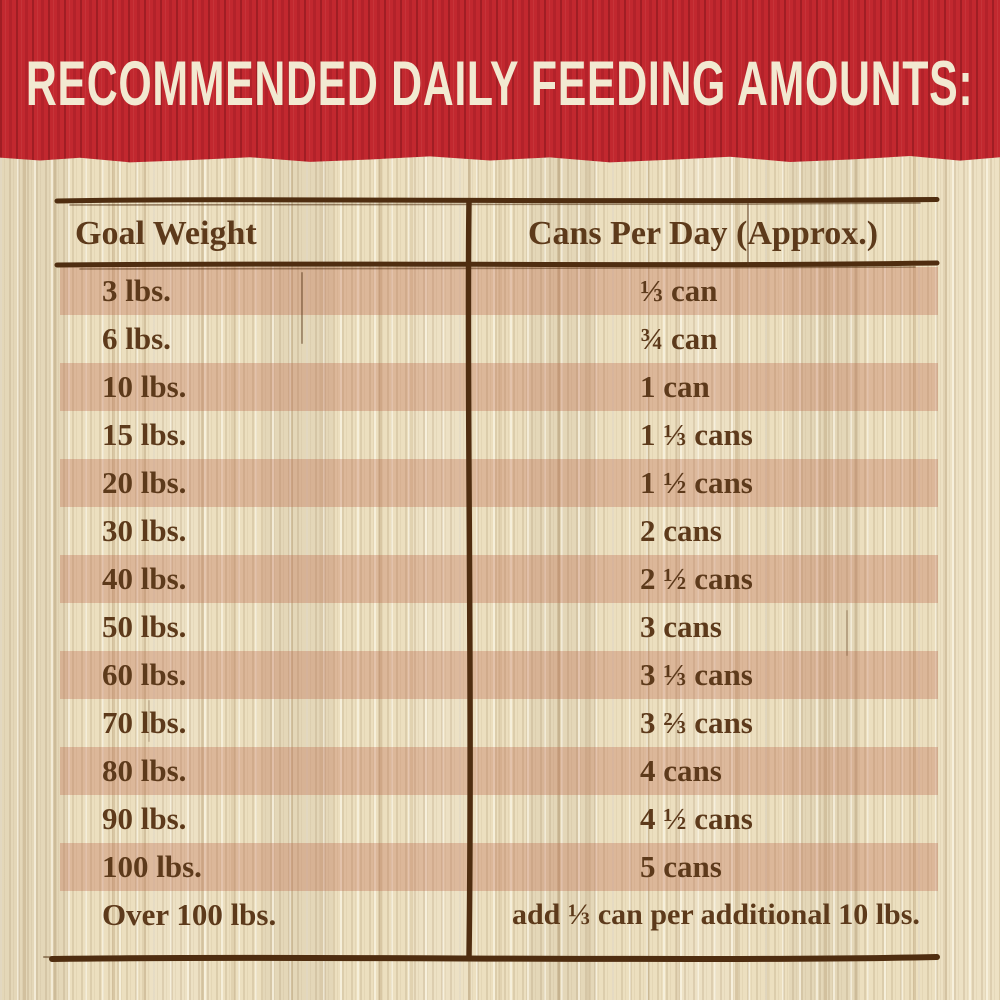 The image size is (1000, 1000). What do you see at coordinates (144, 482) in the screenshot?
I see `goal-weight-value: 20 lbs.` at bounding box center [144, 482].